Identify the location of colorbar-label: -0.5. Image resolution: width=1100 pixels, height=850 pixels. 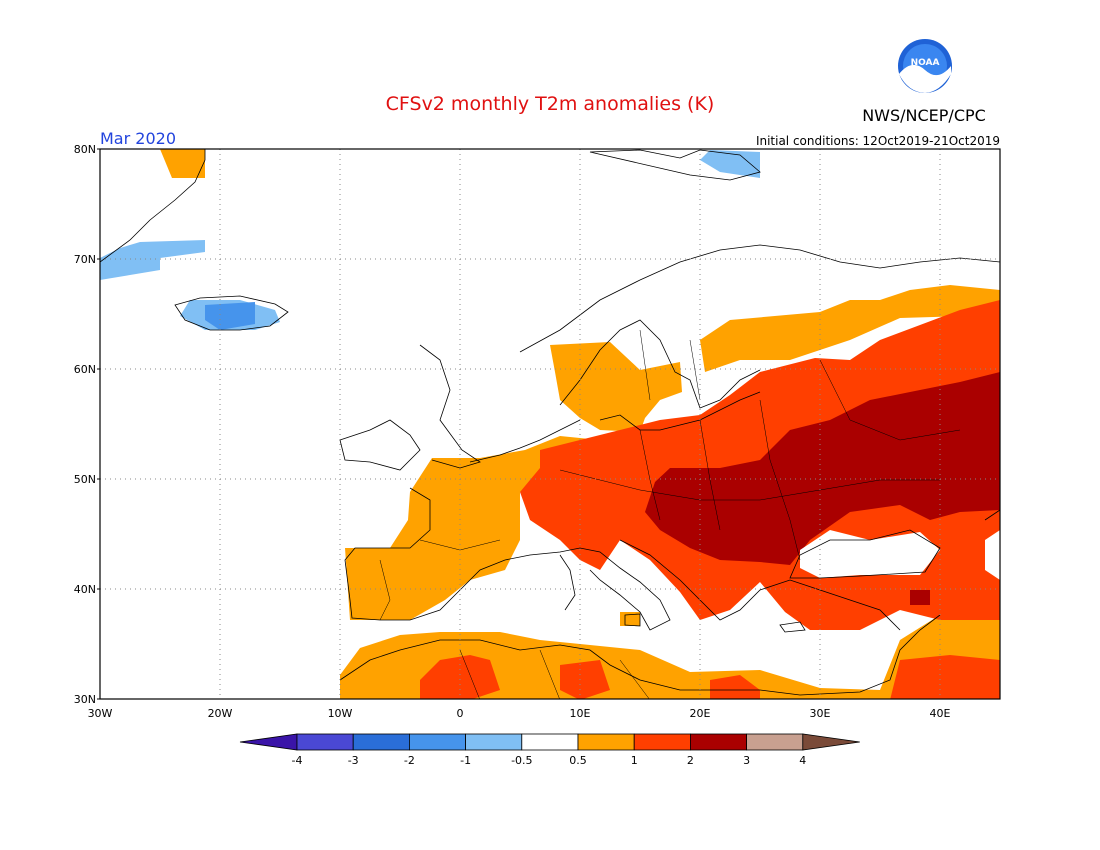
(521, 760).